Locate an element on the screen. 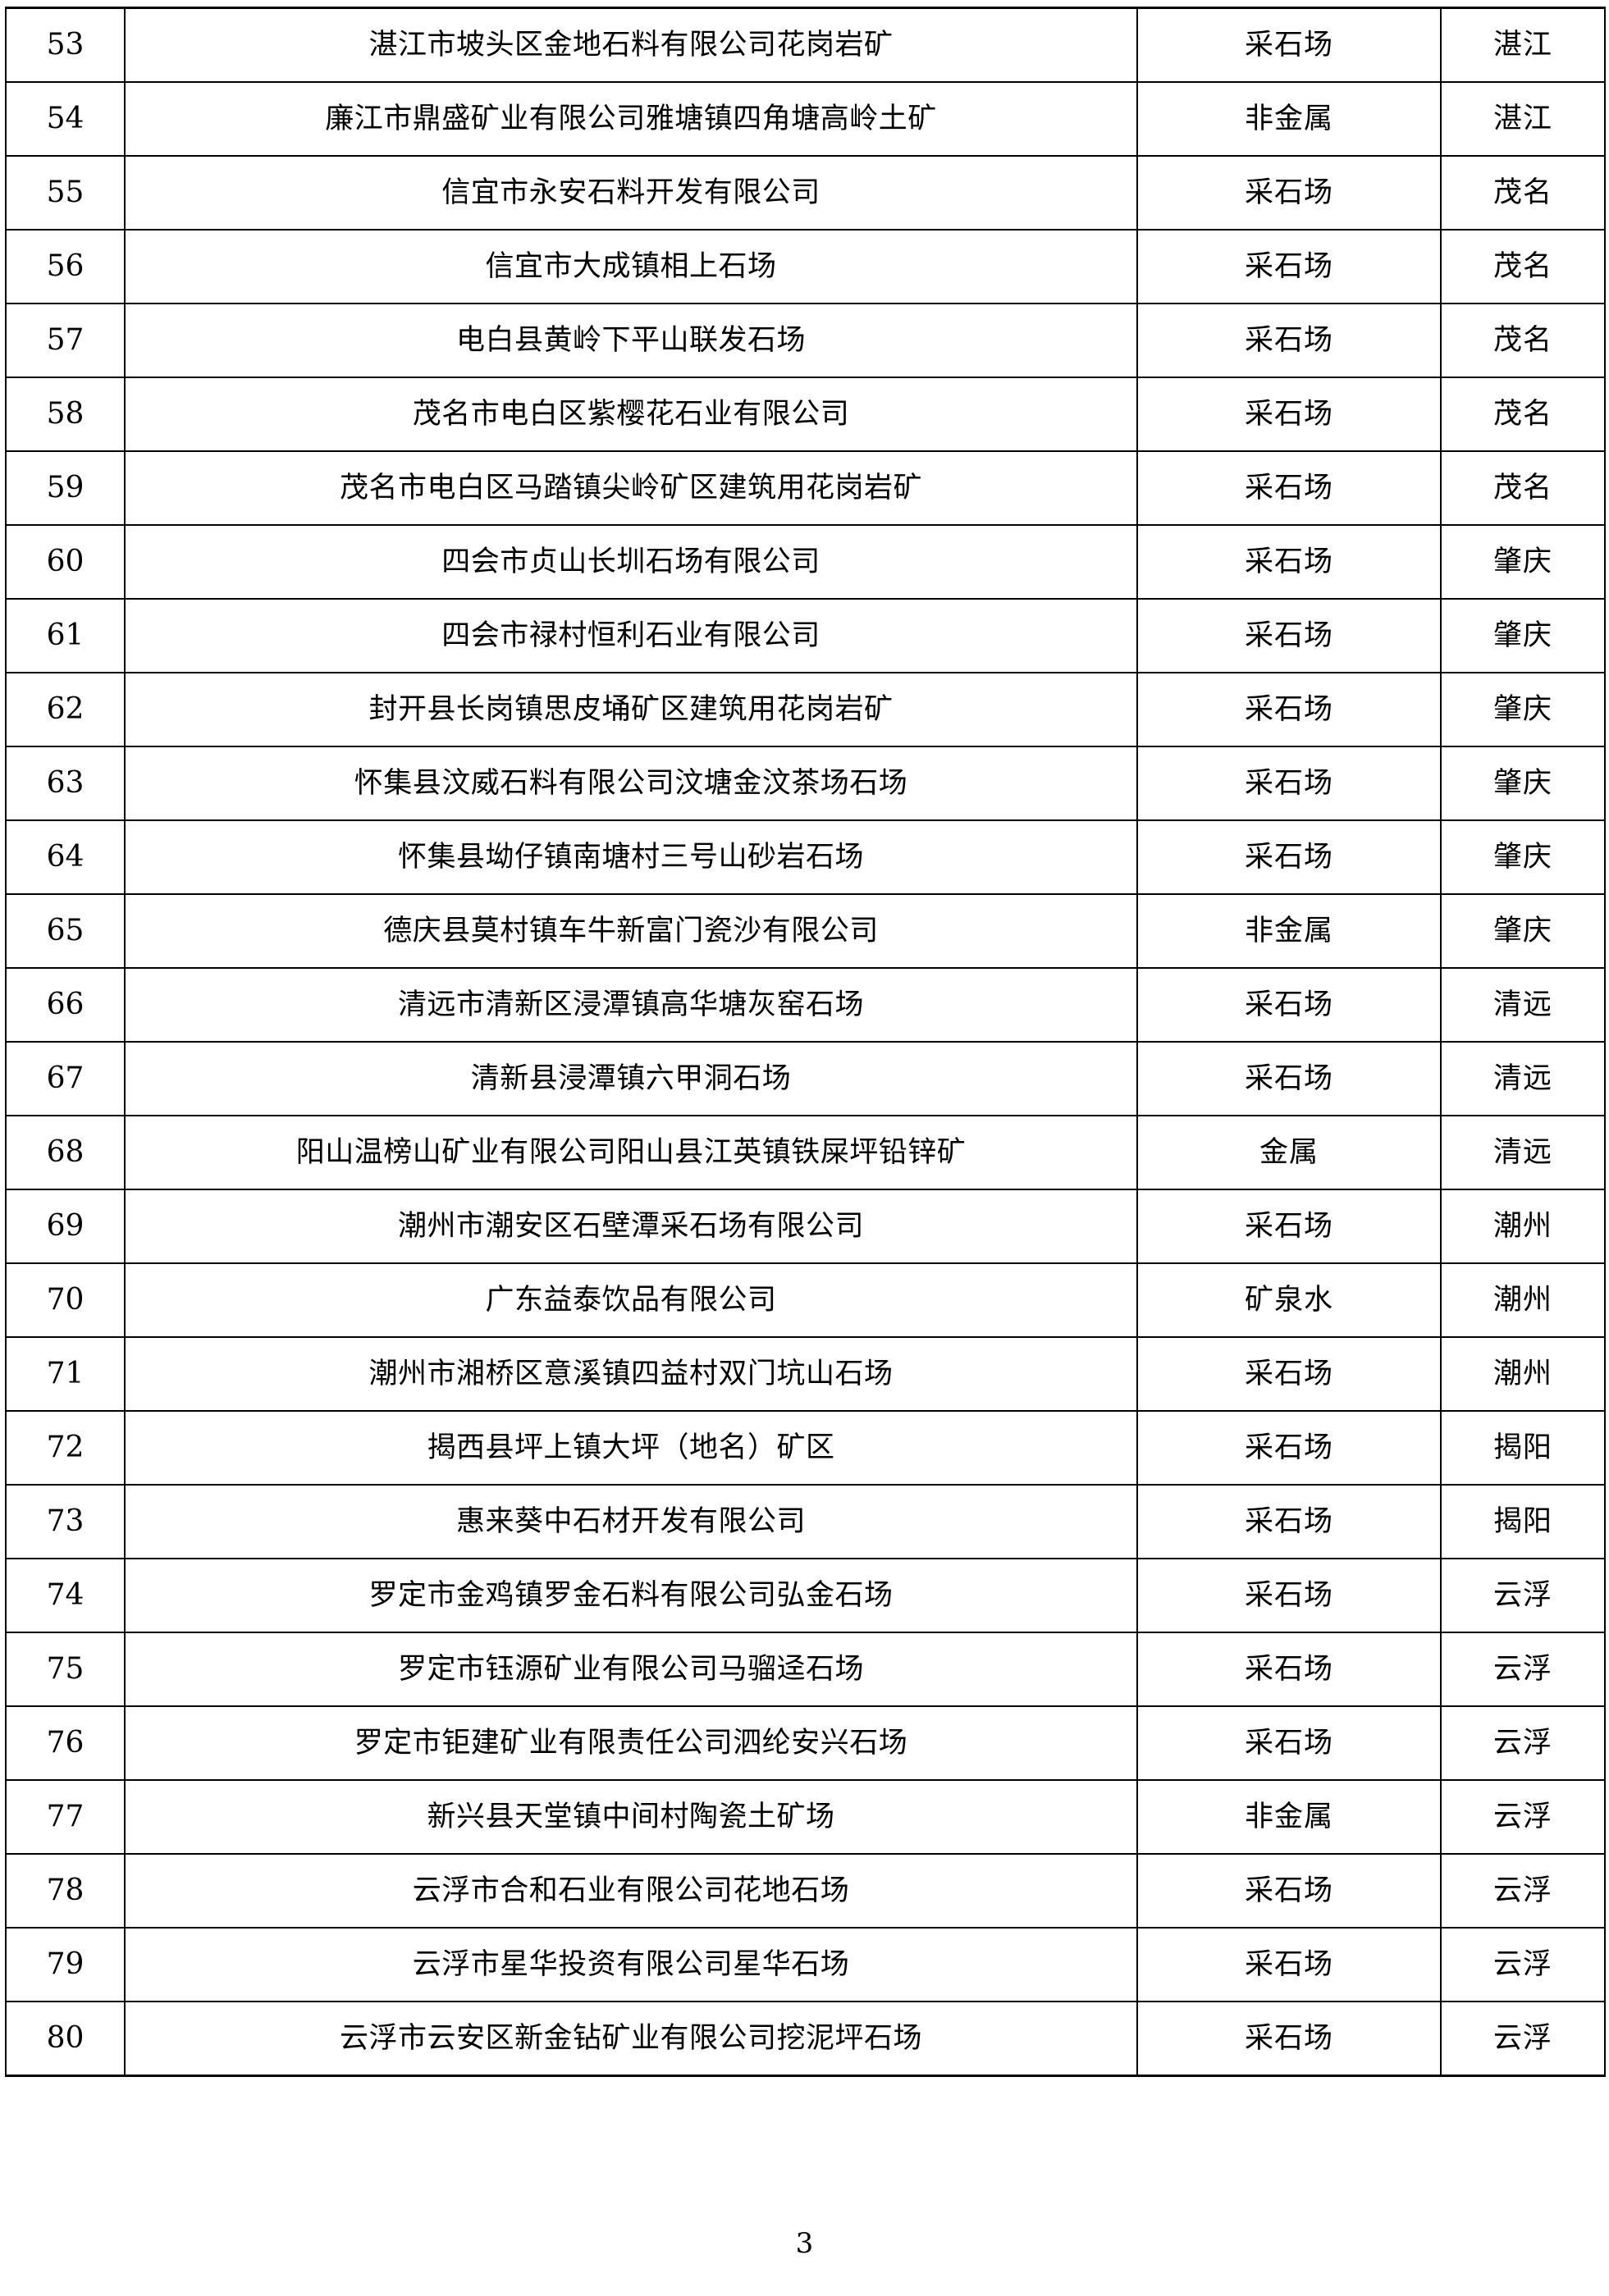 Image resolution: width=1609 pixels, height=2296 pixels. table-row: 69 潮州市潮安区石壁潭采石场有限公司 采石场 潮州 is located at coordinates (805, 1226).